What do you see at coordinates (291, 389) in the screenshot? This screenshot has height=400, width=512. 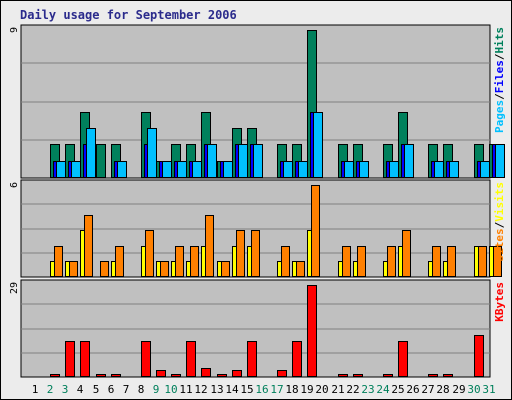 I see `day-label-18: 18` at bounding box center [291, 389].